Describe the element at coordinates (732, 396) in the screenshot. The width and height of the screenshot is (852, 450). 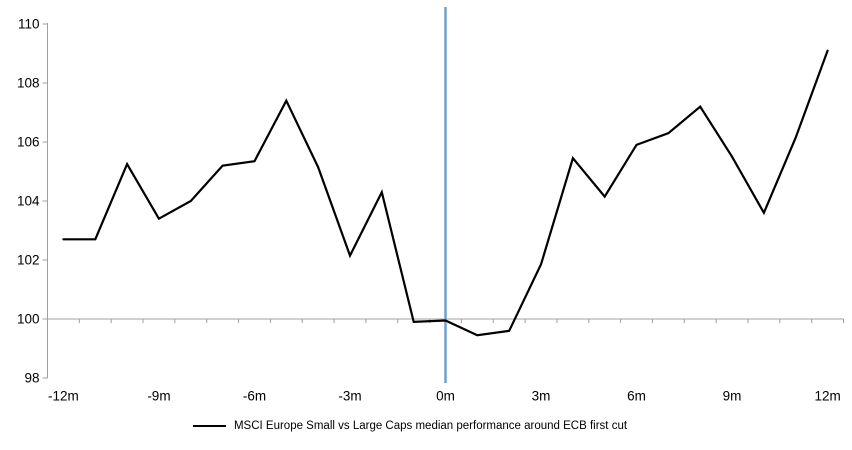
I see `x-axis-tick-label: 9m` at that location.